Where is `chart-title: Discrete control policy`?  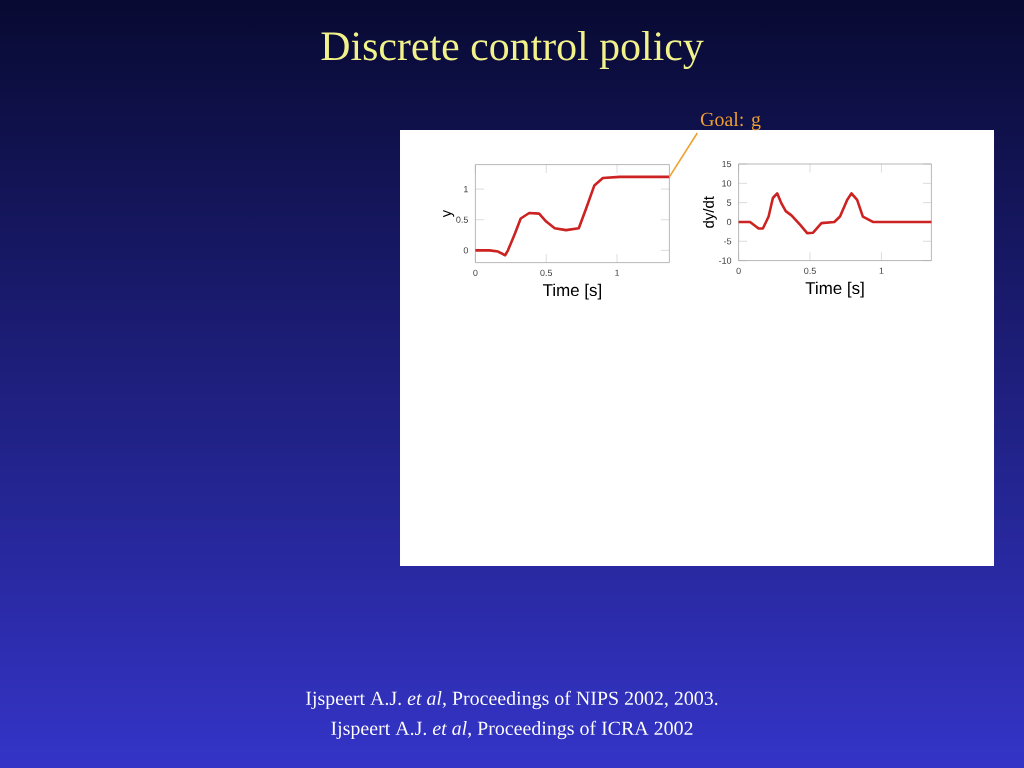 chart-title: Discrete control policy is located at coordinates (512, 50).